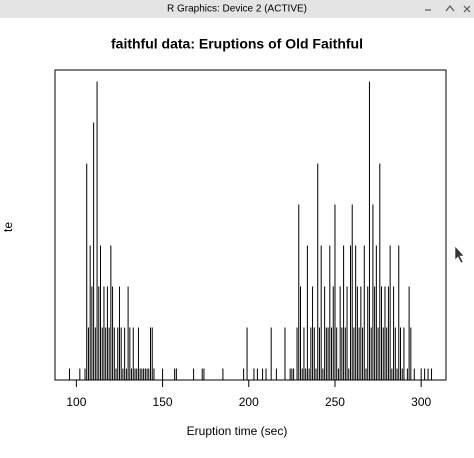 The height and width of the screenshot is (458, 474). Describe the element at coordinates (335, 402) in the screenshot. I see `x-tick-label: 250` at that location.